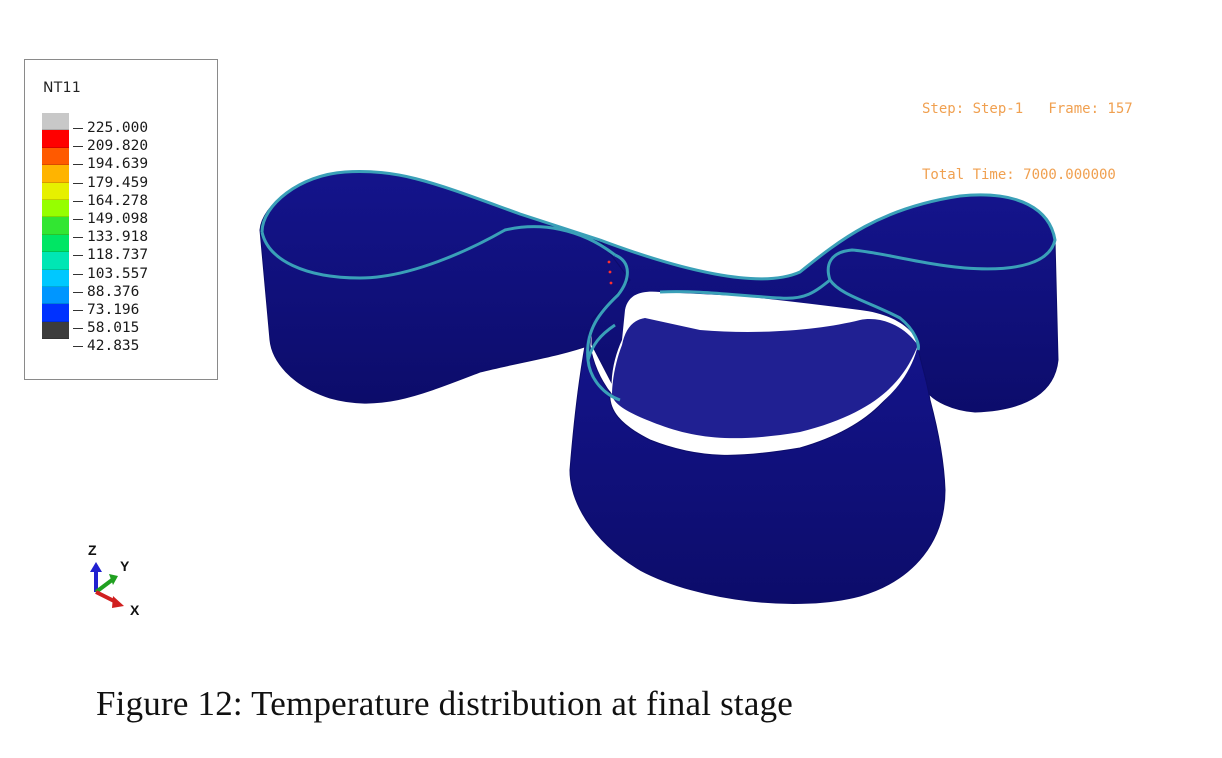 The image size is (1222, 758). I want to click on legend-swatches, so click(55, 226).